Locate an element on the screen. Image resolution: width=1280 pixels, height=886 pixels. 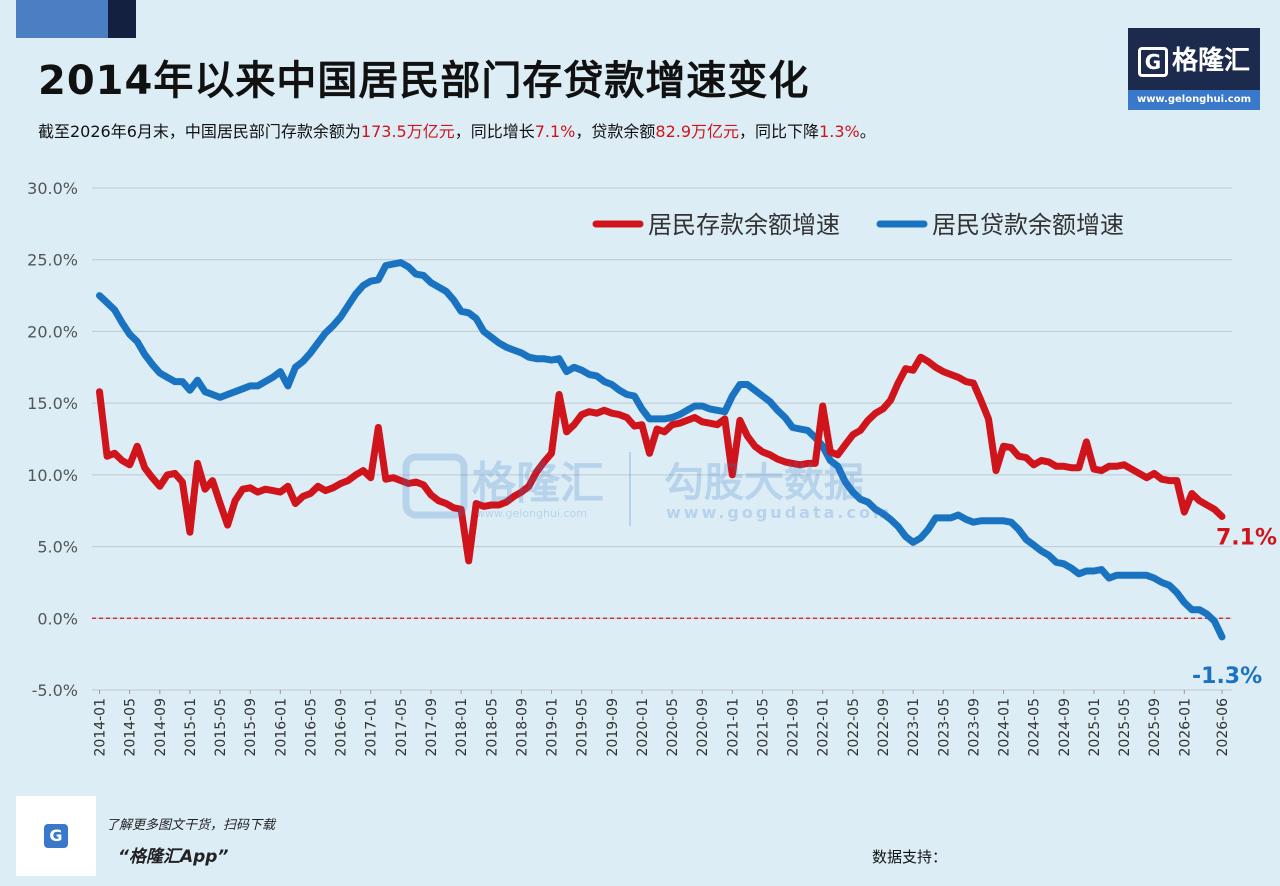
logo-brand-text: 格隆汇 is located at coordinates (1210, 61).